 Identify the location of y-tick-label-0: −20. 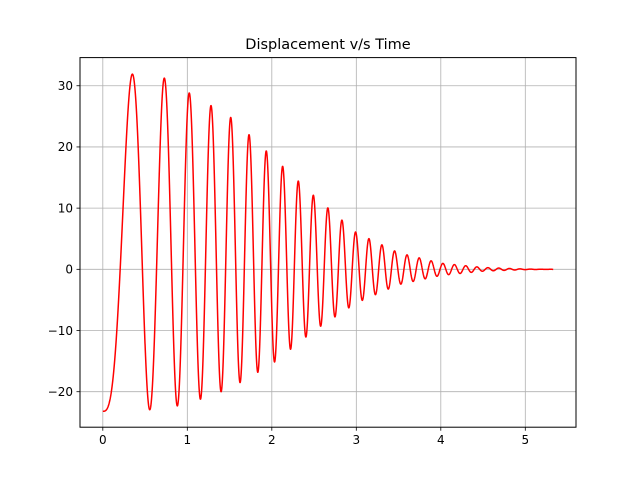
(60, 392).